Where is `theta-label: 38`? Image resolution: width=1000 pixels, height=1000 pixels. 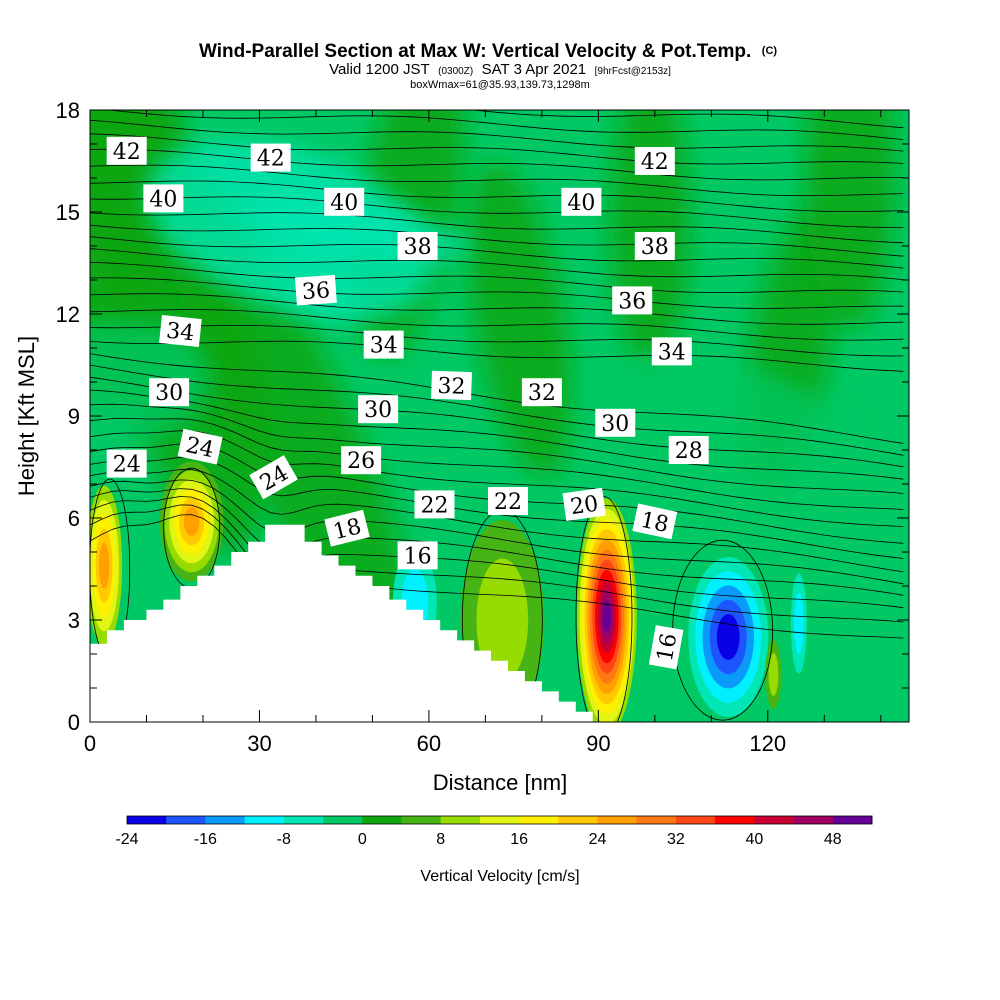
theta-label: 38 is located at coordinates (417, 246).